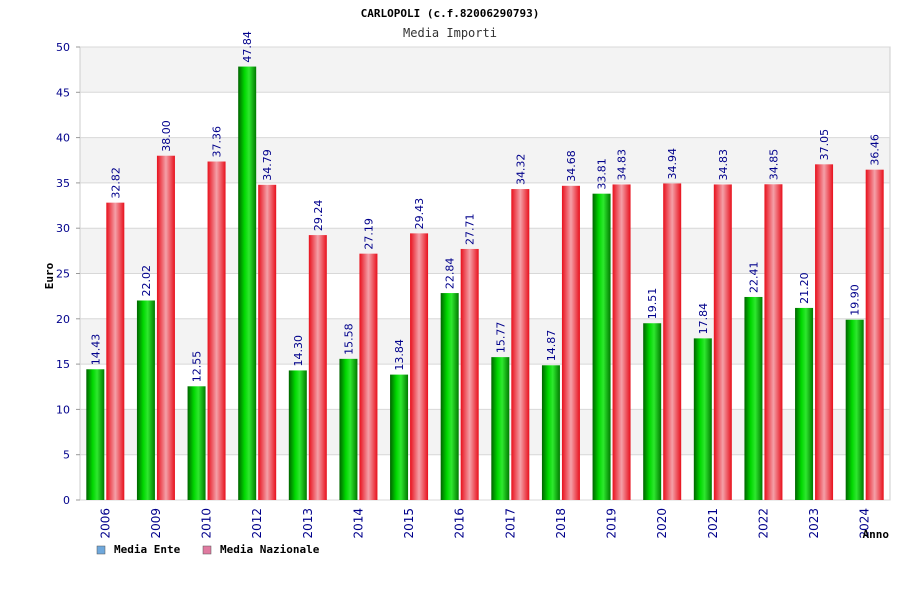 The height and width of the screenshot is (600, 900). Describe the element at coordinates (267, 342) in the screenshot. I see `bar-media-nazionale-2012` at that location.